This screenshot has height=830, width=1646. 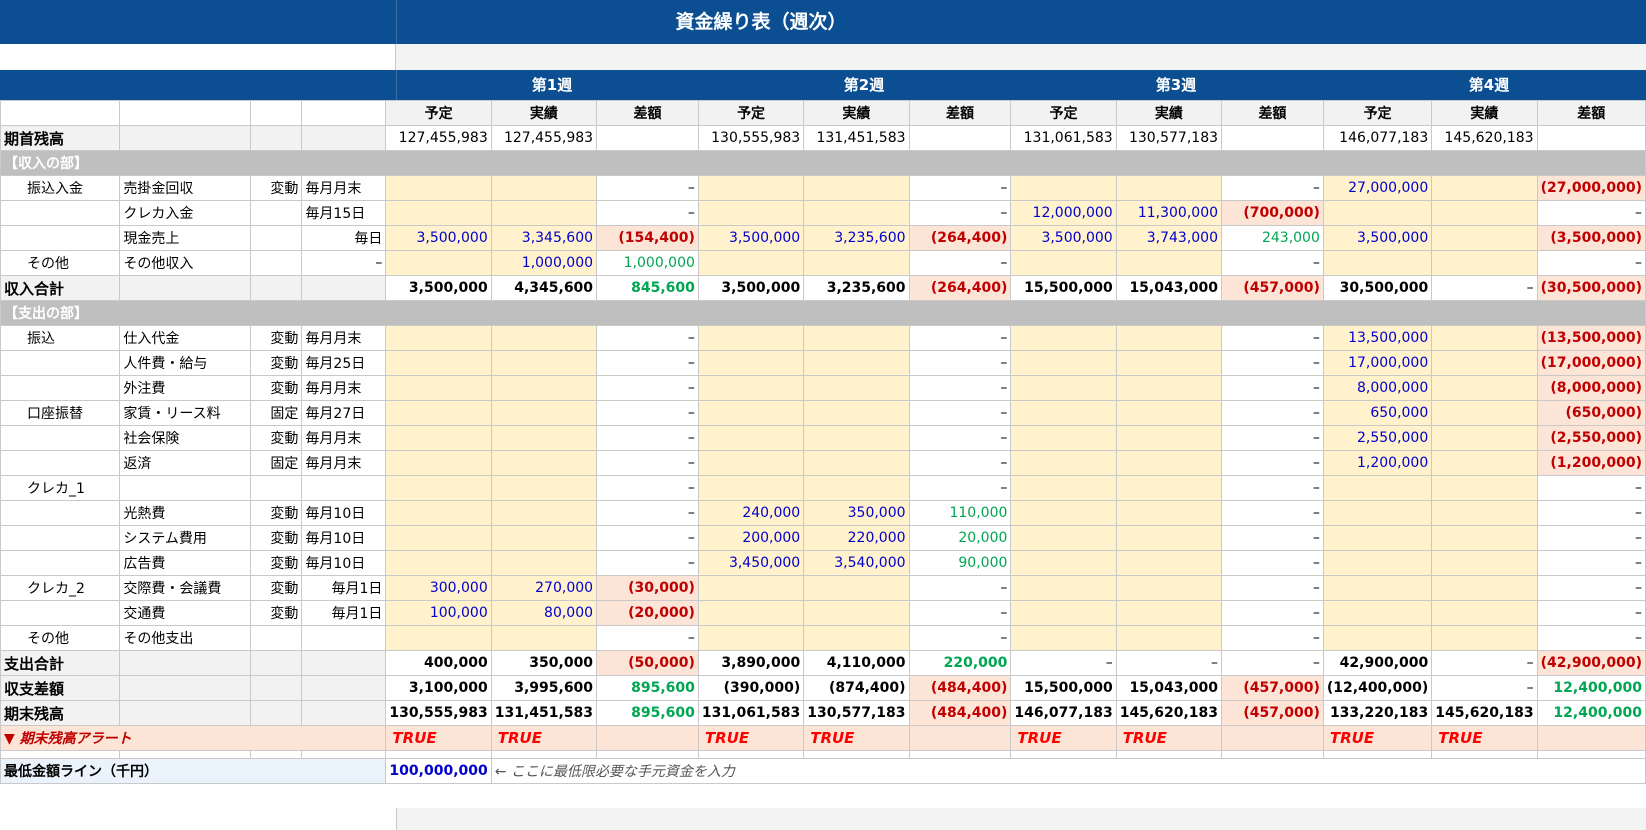 I want to click on input-cell: 2,550,000, so click(x=1377, y=438).